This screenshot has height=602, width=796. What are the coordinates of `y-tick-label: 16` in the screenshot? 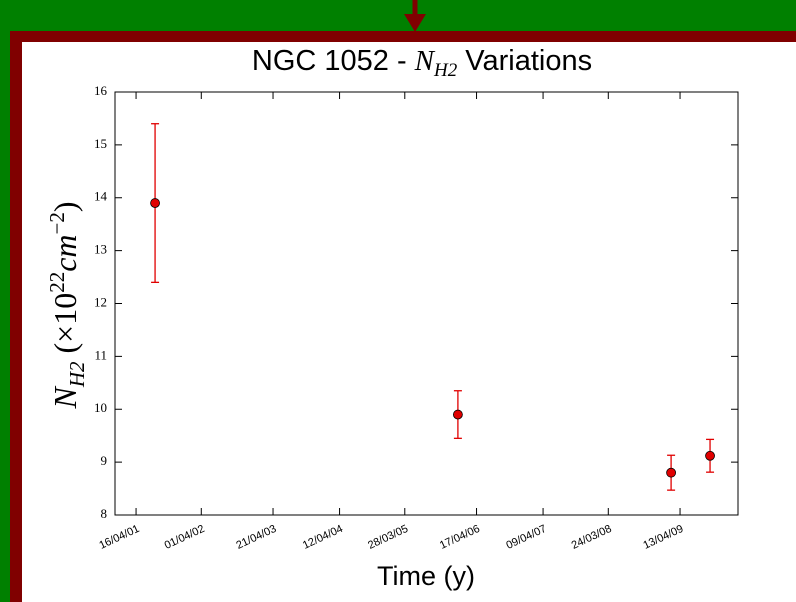 It's located at (101, 90).